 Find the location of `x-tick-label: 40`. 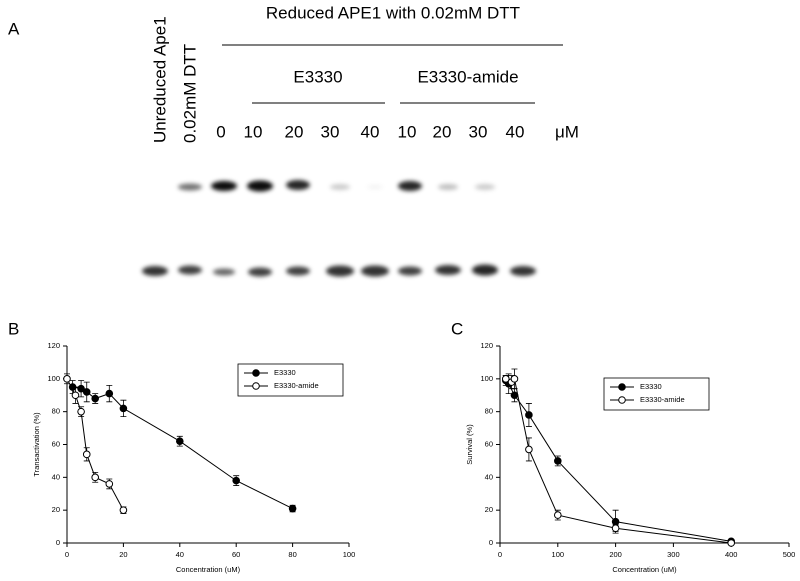

x-tick-label: 40 is located at coordinates (180, 554).